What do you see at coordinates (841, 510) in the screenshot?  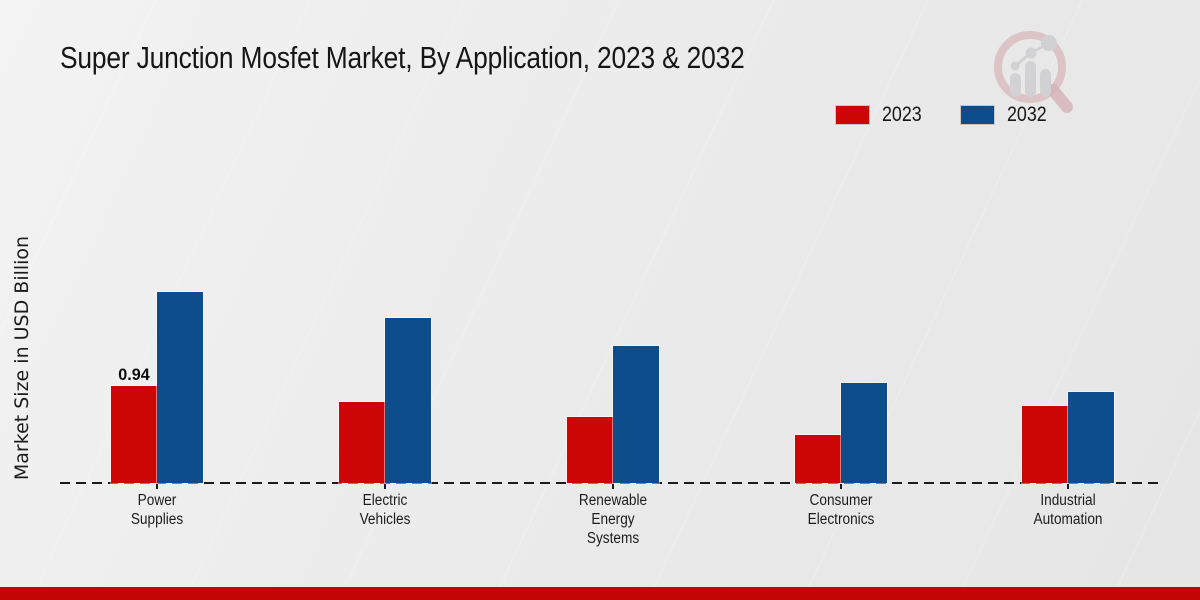 I see `category-label-consumer-electronics: Consumer Electronics` at bounding box center [841, 510].